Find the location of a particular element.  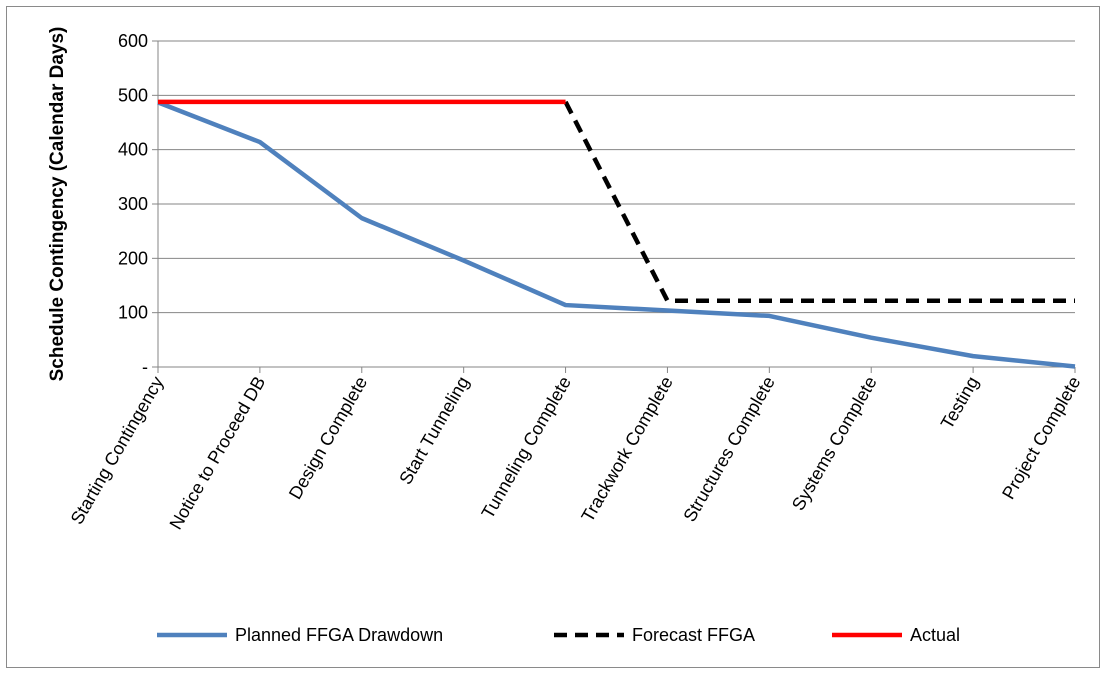

x-tick-label: Testing is located at coordinates (960, 402).